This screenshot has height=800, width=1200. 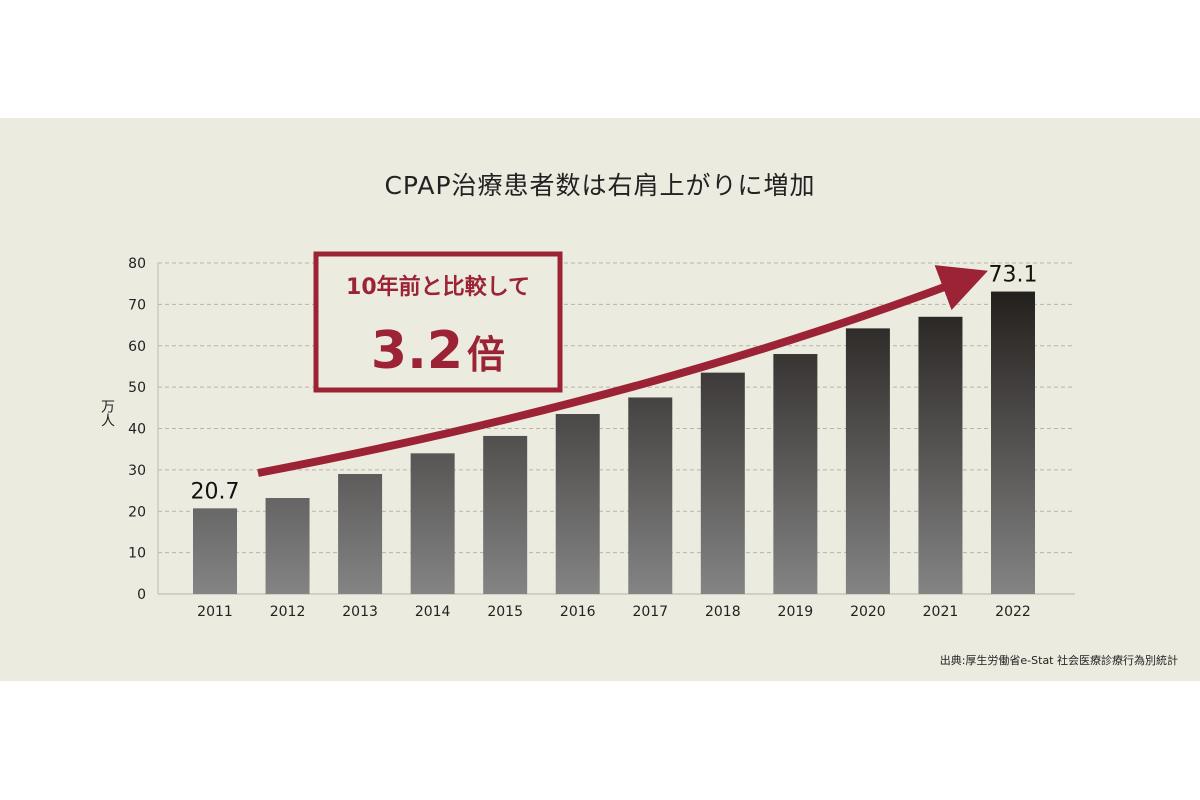 What do you see at coordinates (137, 264) in the screenshot?
I see `y-tick-label: 80` at bounding box center [137, 264].